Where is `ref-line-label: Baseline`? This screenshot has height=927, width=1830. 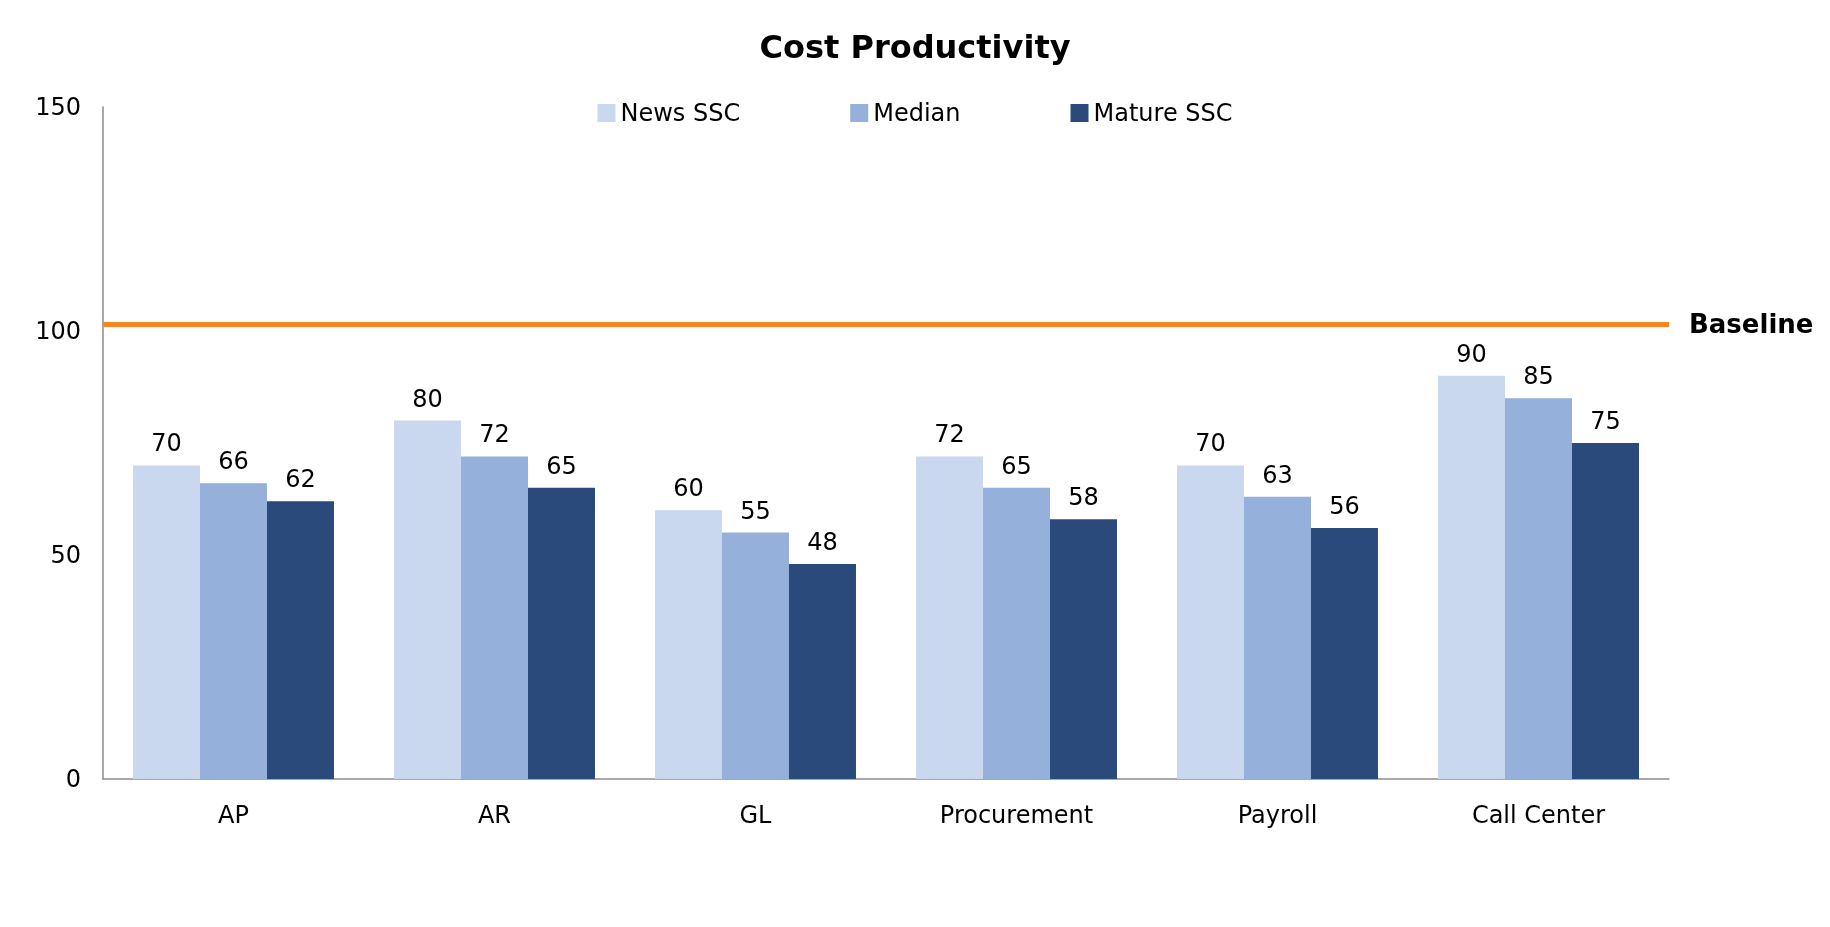
ref-line-label: Baseline is located at coordinates (1751, 324).